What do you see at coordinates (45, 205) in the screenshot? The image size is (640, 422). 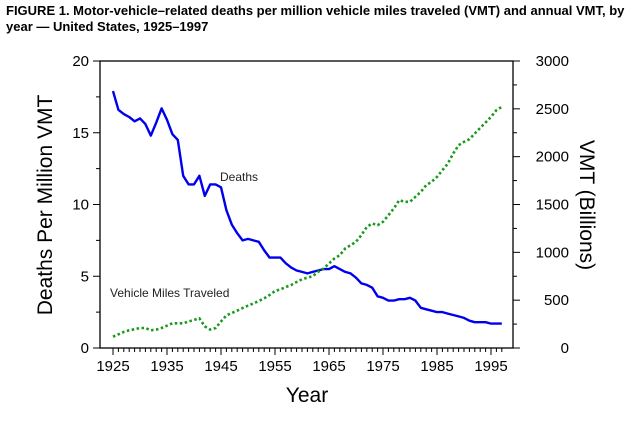 I see `y-axis-label: Deaths Per Million VMT` at bounding box center [45, 205].